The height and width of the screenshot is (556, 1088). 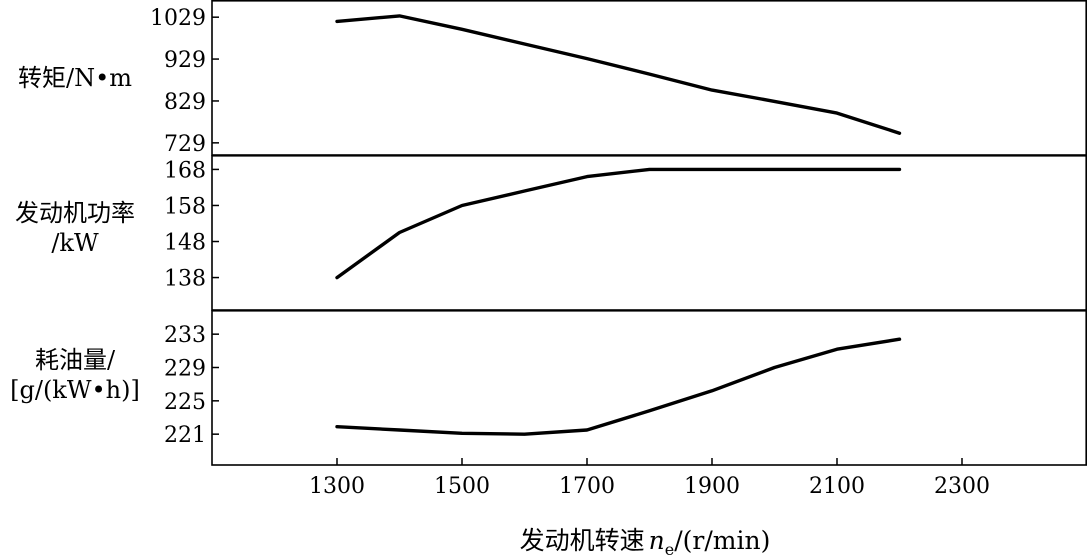 What do you see at coordinates (712, 486) in the screenshot?
I see `x-tick-label: 1900` at bounding box center [712, 486].